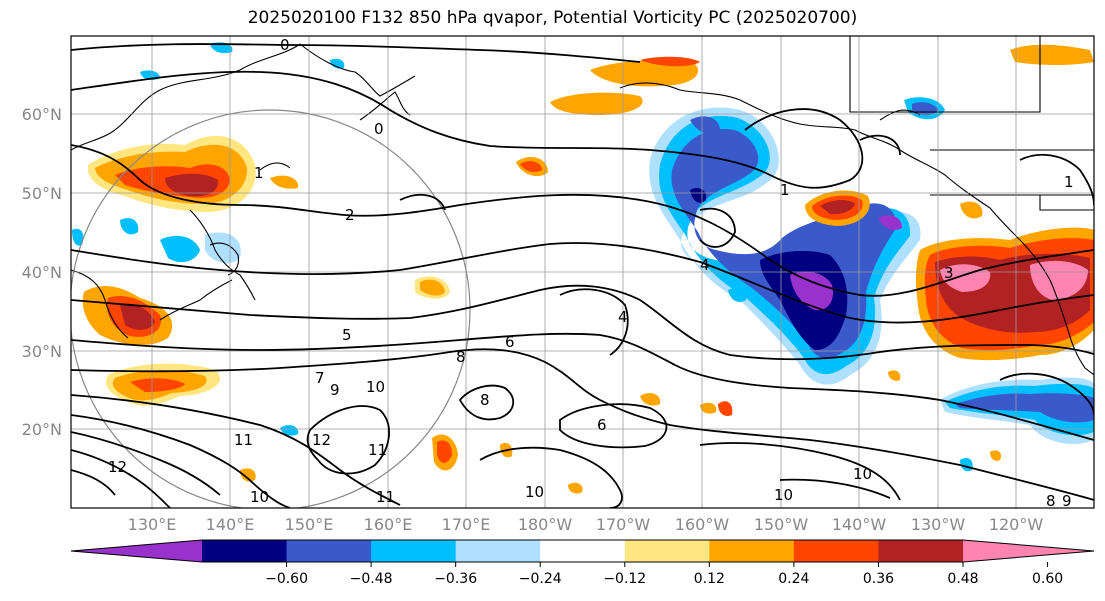 The height and width of the screenshot is (601, 1105). What do you see at coordinates (702, 524) in the screenshot?
I see `lon-label: 160°W` at bounding box center [702, 524].